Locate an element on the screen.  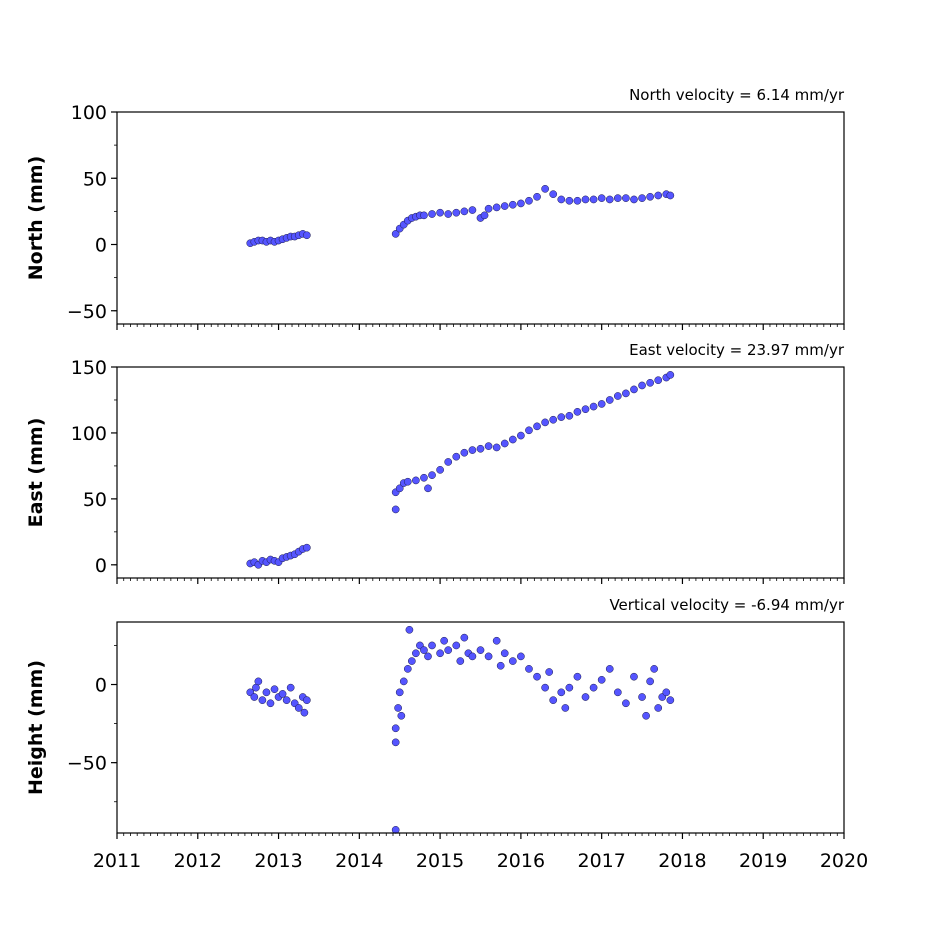
height-y-tick-label: −50 is located at coordinates (87, 764).